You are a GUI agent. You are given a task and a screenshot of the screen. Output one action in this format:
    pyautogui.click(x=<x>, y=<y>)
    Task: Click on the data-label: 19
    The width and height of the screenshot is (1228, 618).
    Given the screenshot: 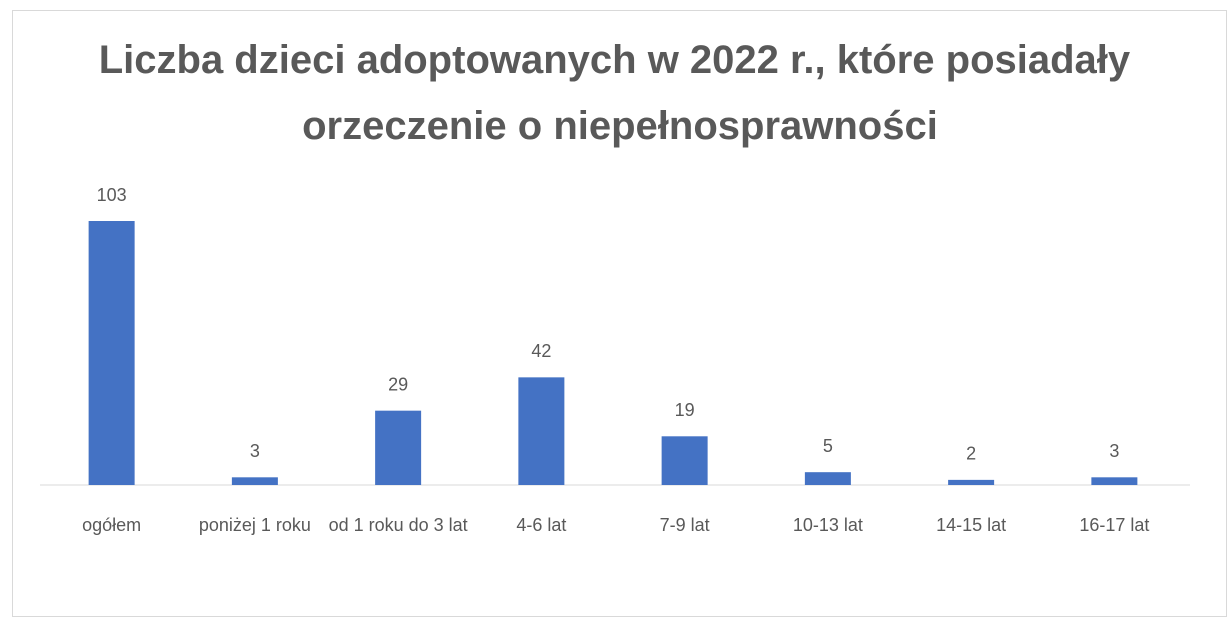 What is the action you would take?
    pyautogui.click(x=685, y=410)
    